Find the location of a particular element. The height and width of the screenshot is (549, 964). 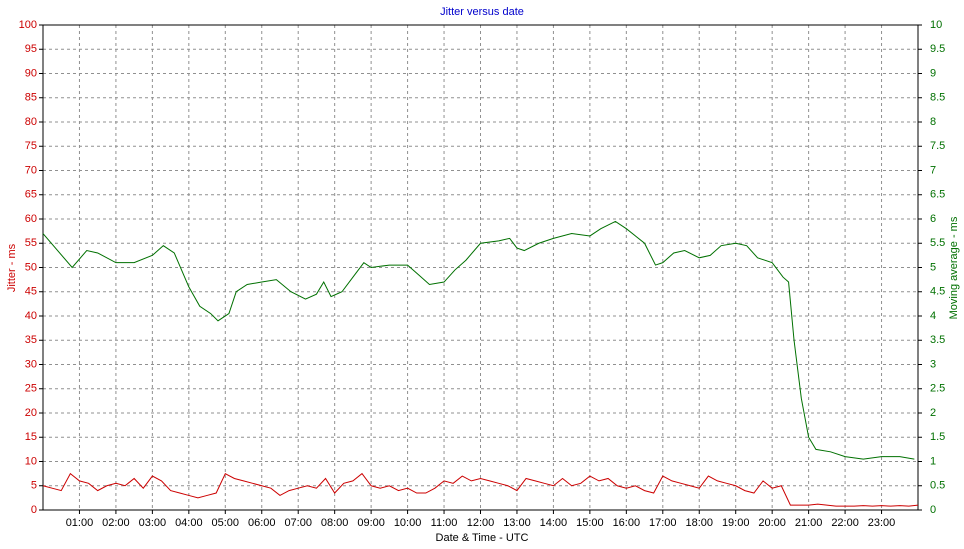

data-line is located at coordinates (480, 489).